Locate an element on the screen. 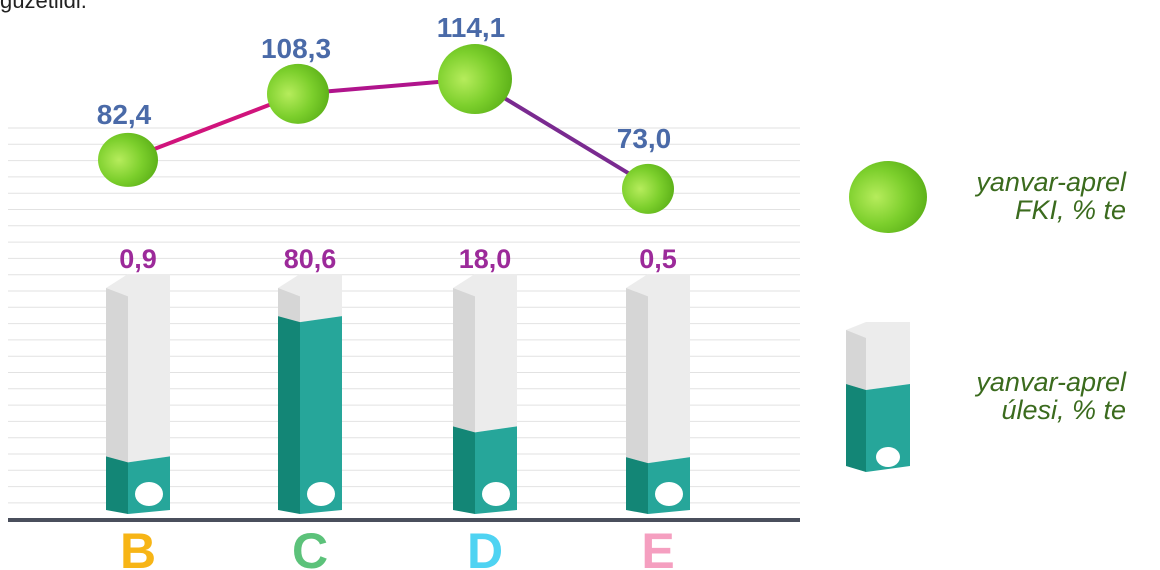 This screenshot has width=1160, height=570. category-label: E is located at coordinates (657, 546).